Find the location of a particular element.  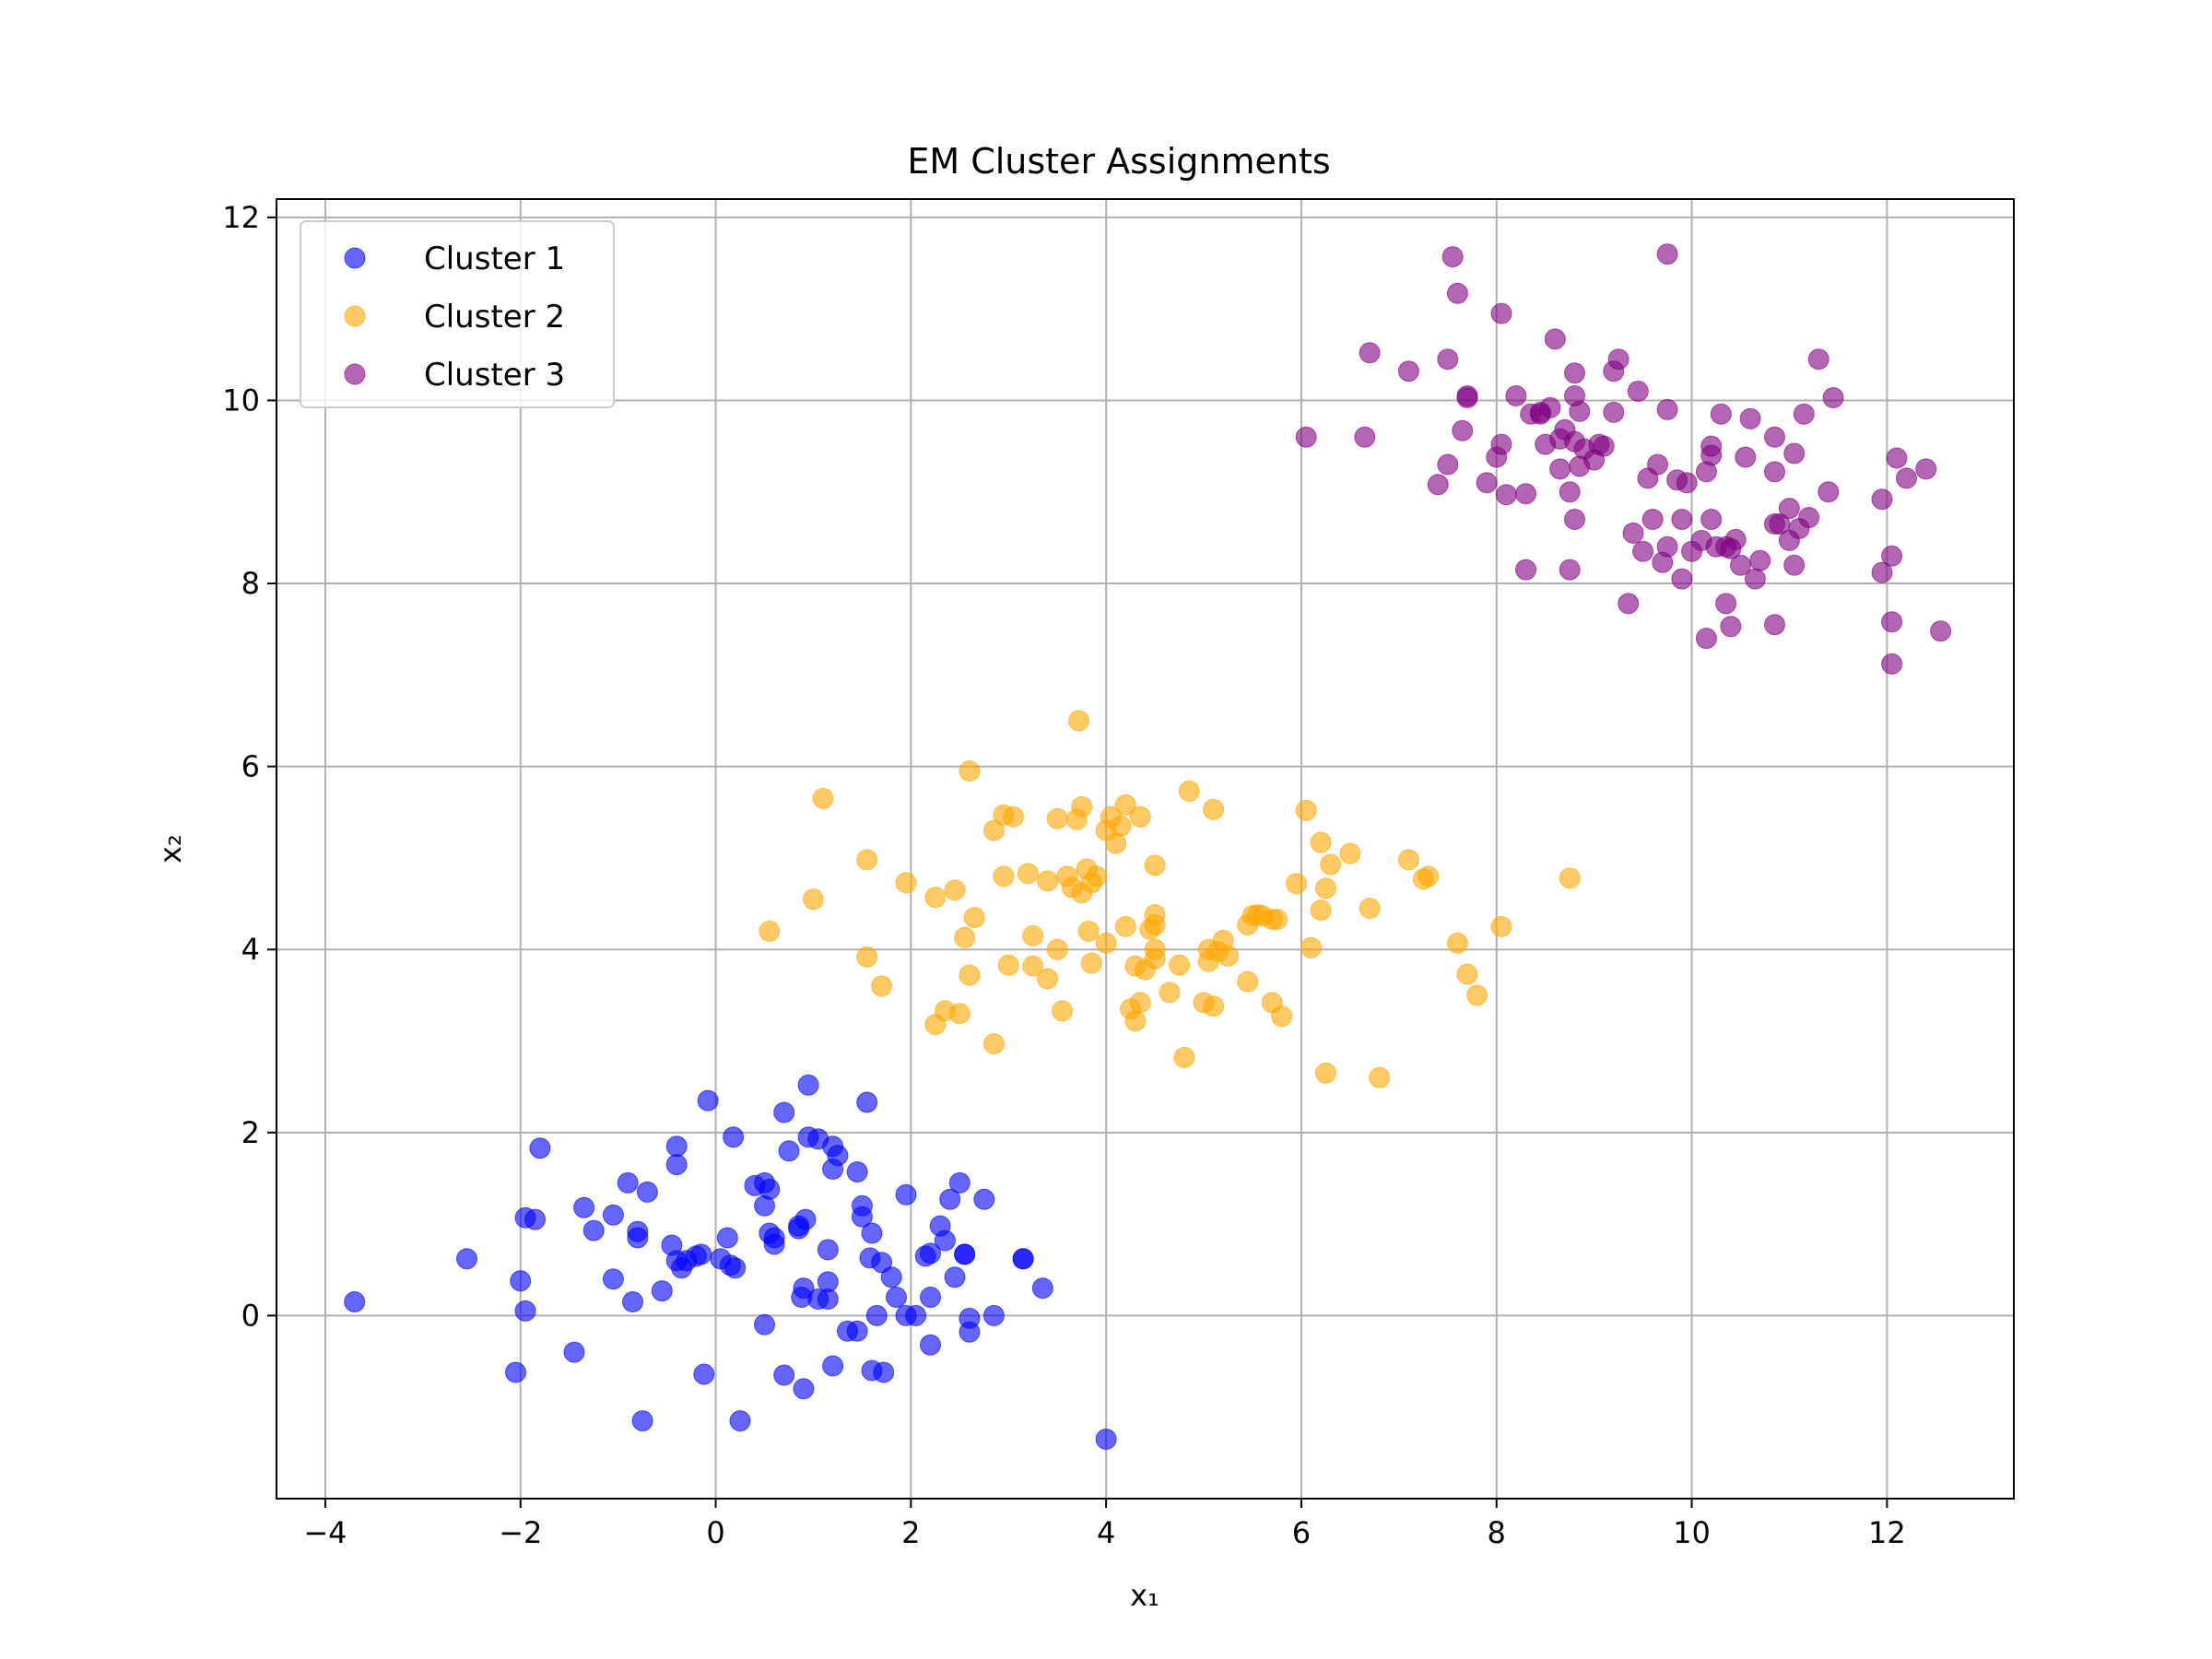

legend-label: Cluster 2 is located at coordinates (494, 317).